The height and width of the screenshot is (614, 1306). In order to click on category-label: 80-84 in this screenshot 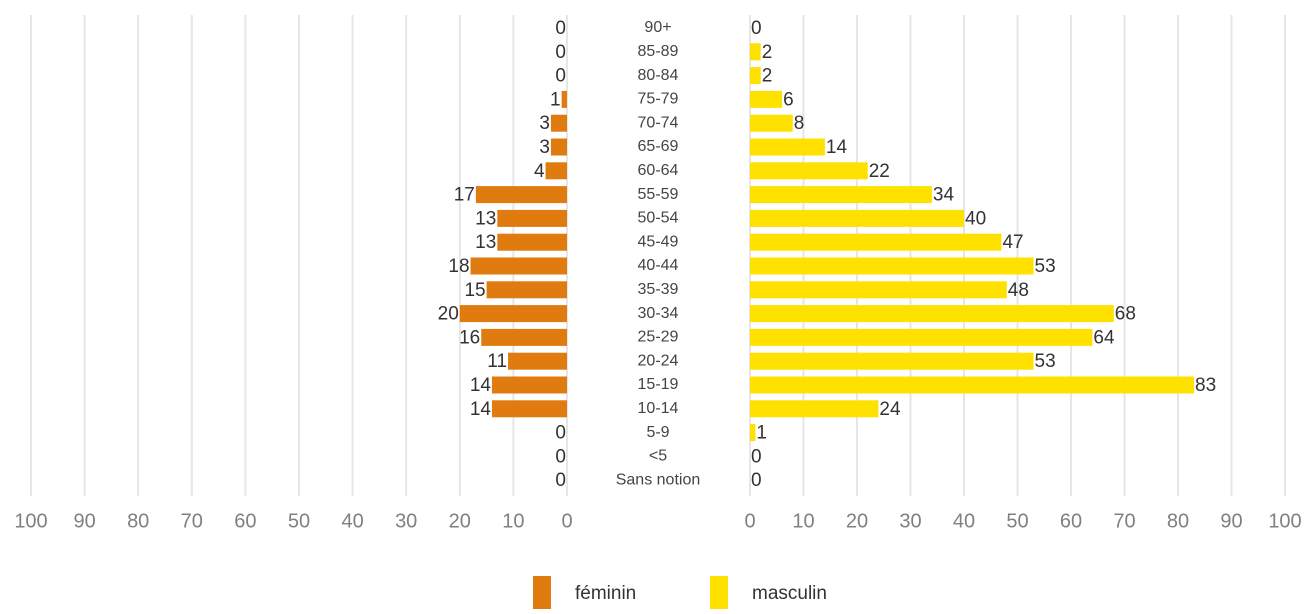, I will do `click(658, 75)`.